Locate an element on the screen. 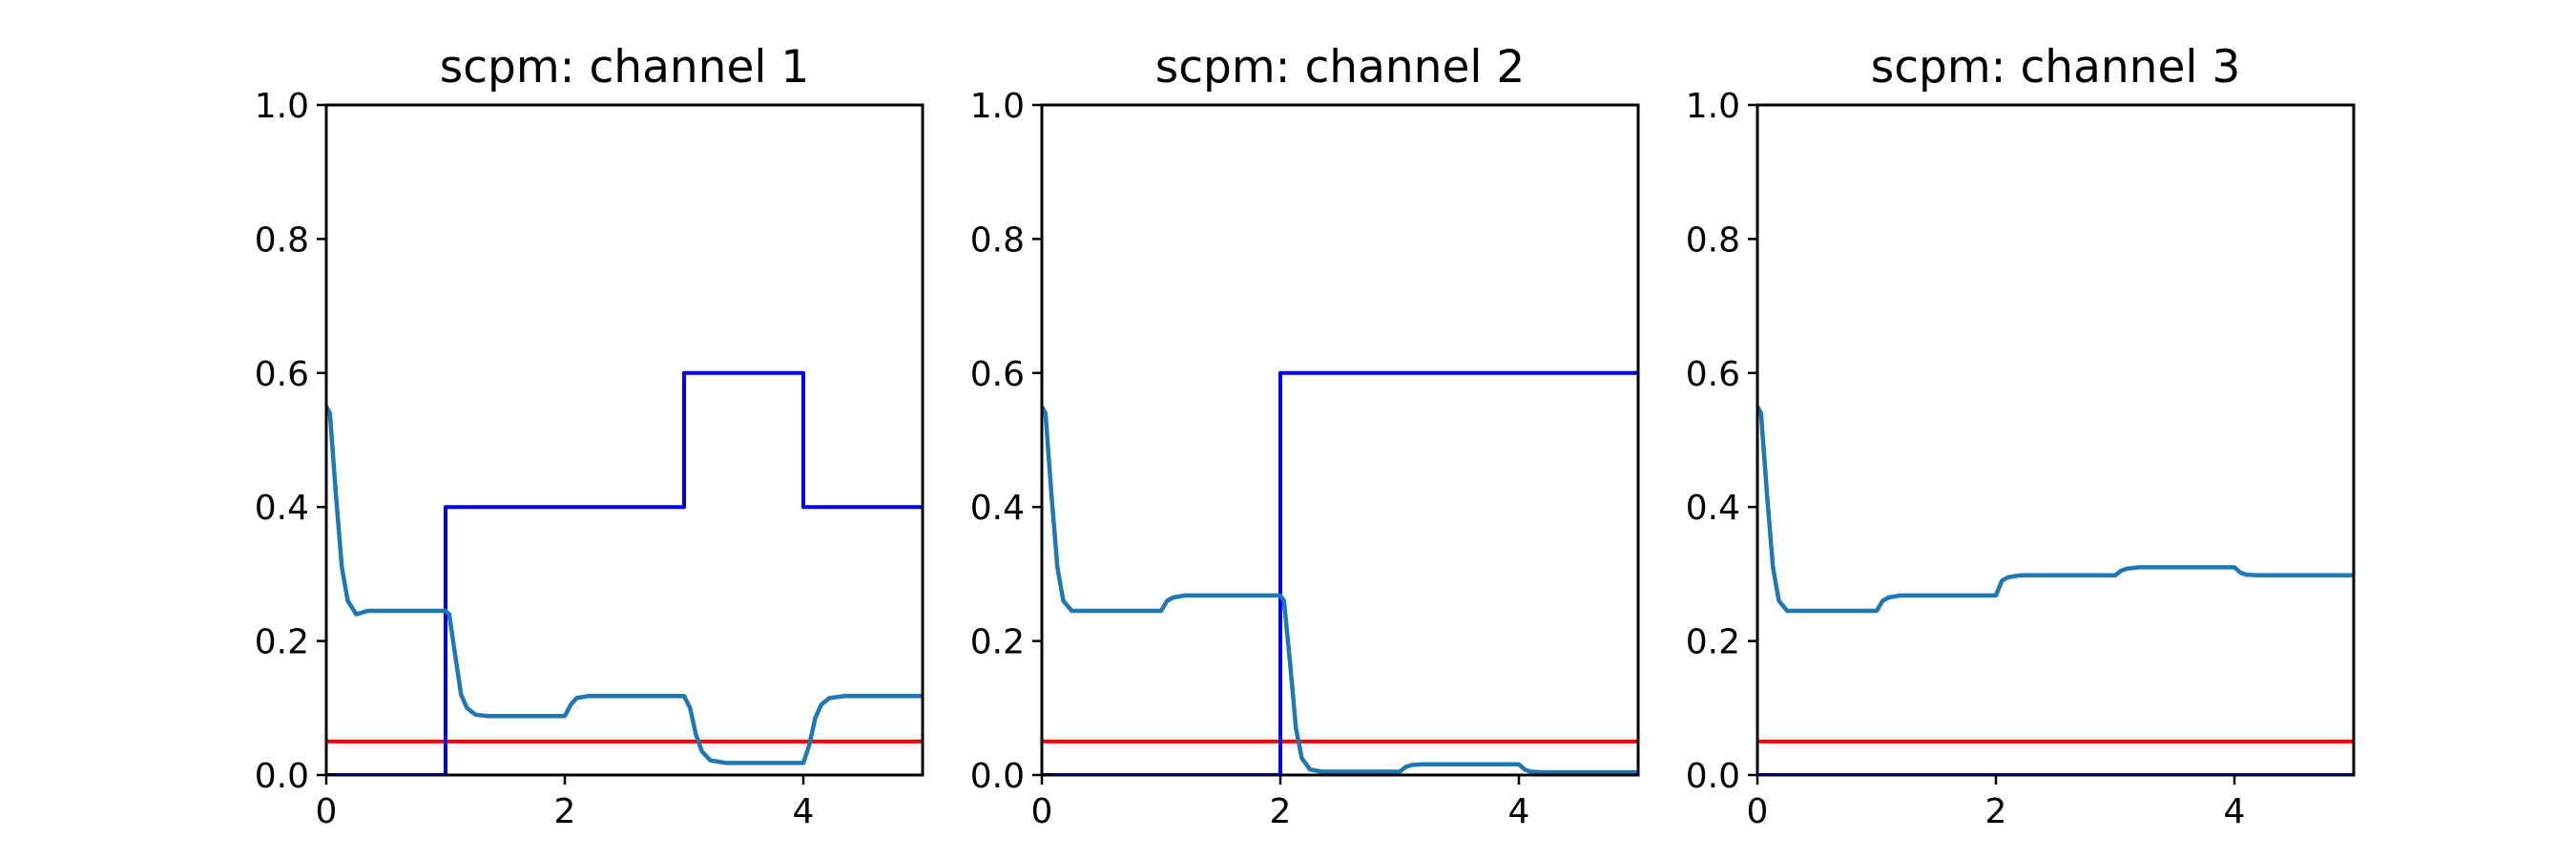 The image size is (2576, 859). panel-title: scpm: channel 2 is located at coordinates (1340, 67).